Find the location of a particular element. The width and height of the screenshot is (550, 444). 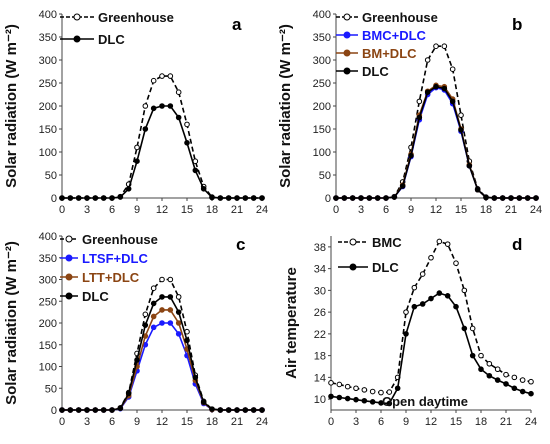

y-tick-label: 300 is located at coordinates (48, 61).